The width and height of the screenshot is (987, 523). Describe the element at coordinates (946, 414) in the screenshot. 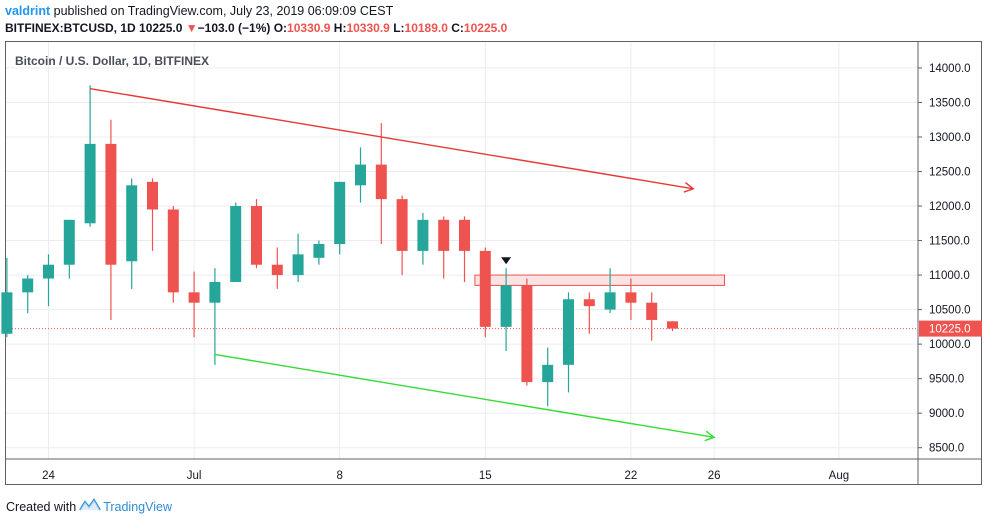

I see `y-tick-label: 9000.0` at that location.